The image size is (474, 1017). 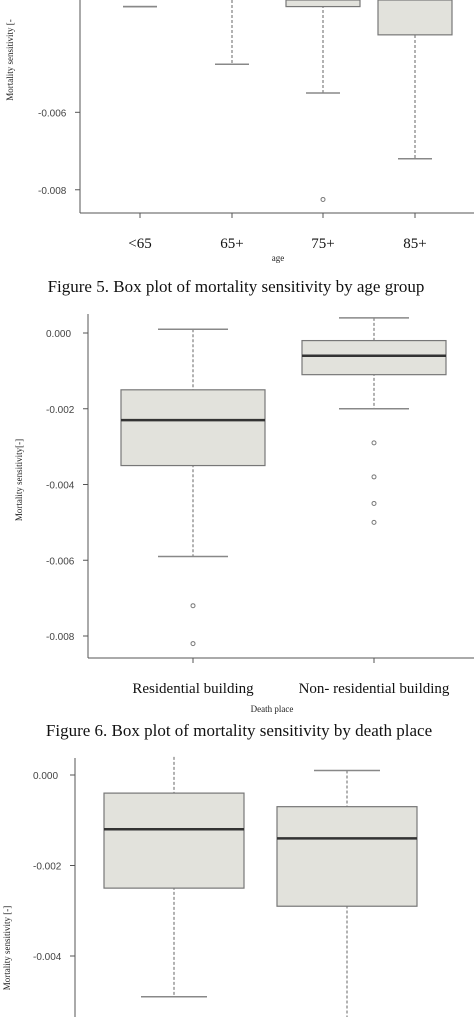 What do you see at coordinates (278, 258) in the screenshot?
I see `x-axis-label-age: age` at bounding box center [278, 258].